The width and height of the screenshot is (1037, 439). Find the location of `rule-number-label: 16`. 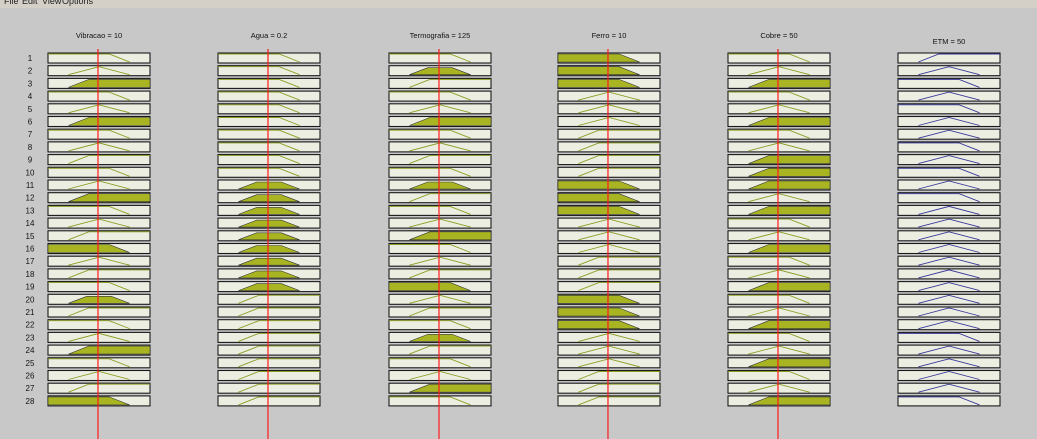

rule-number-label: 16 is located at coordinates (30, 249).